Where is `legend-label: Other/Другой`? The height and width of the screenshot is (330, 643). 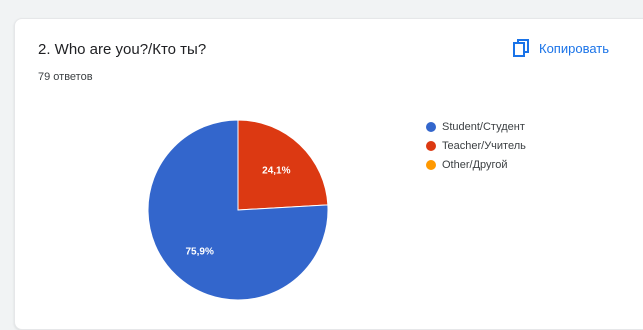 legend-label: Other/Другой is located at coordinates (475, 164).